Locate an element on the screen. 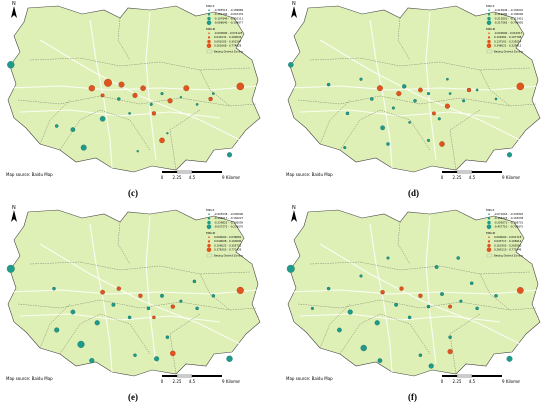  legend-row-label: -0.112080 - -0.100000 is located at coordinates (509, 14).